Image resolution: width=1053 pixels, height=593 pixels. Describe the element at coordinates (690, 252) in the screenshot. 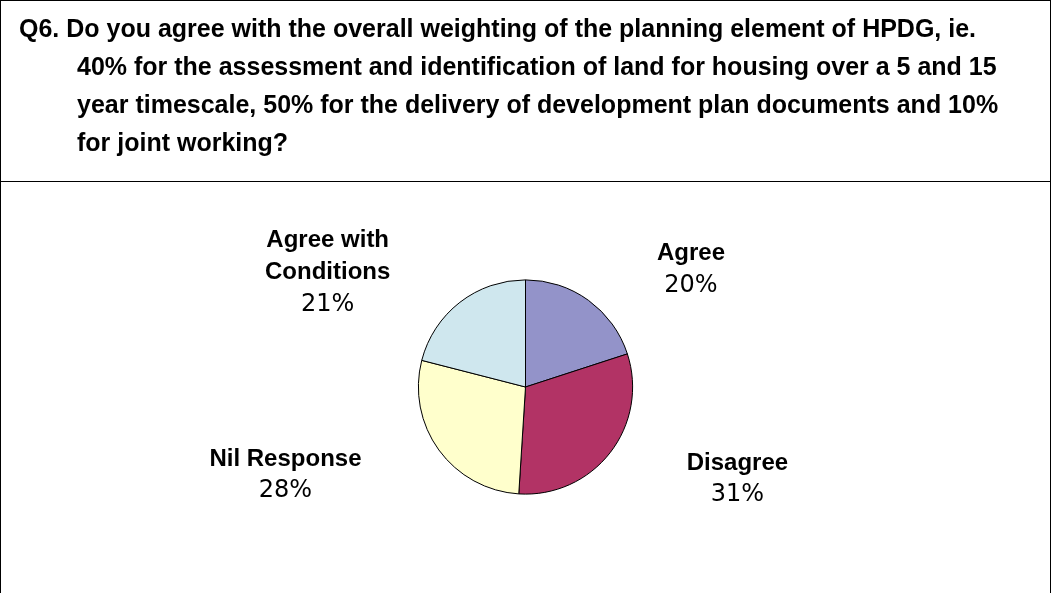

I see `slice-label: Agree` at that location.